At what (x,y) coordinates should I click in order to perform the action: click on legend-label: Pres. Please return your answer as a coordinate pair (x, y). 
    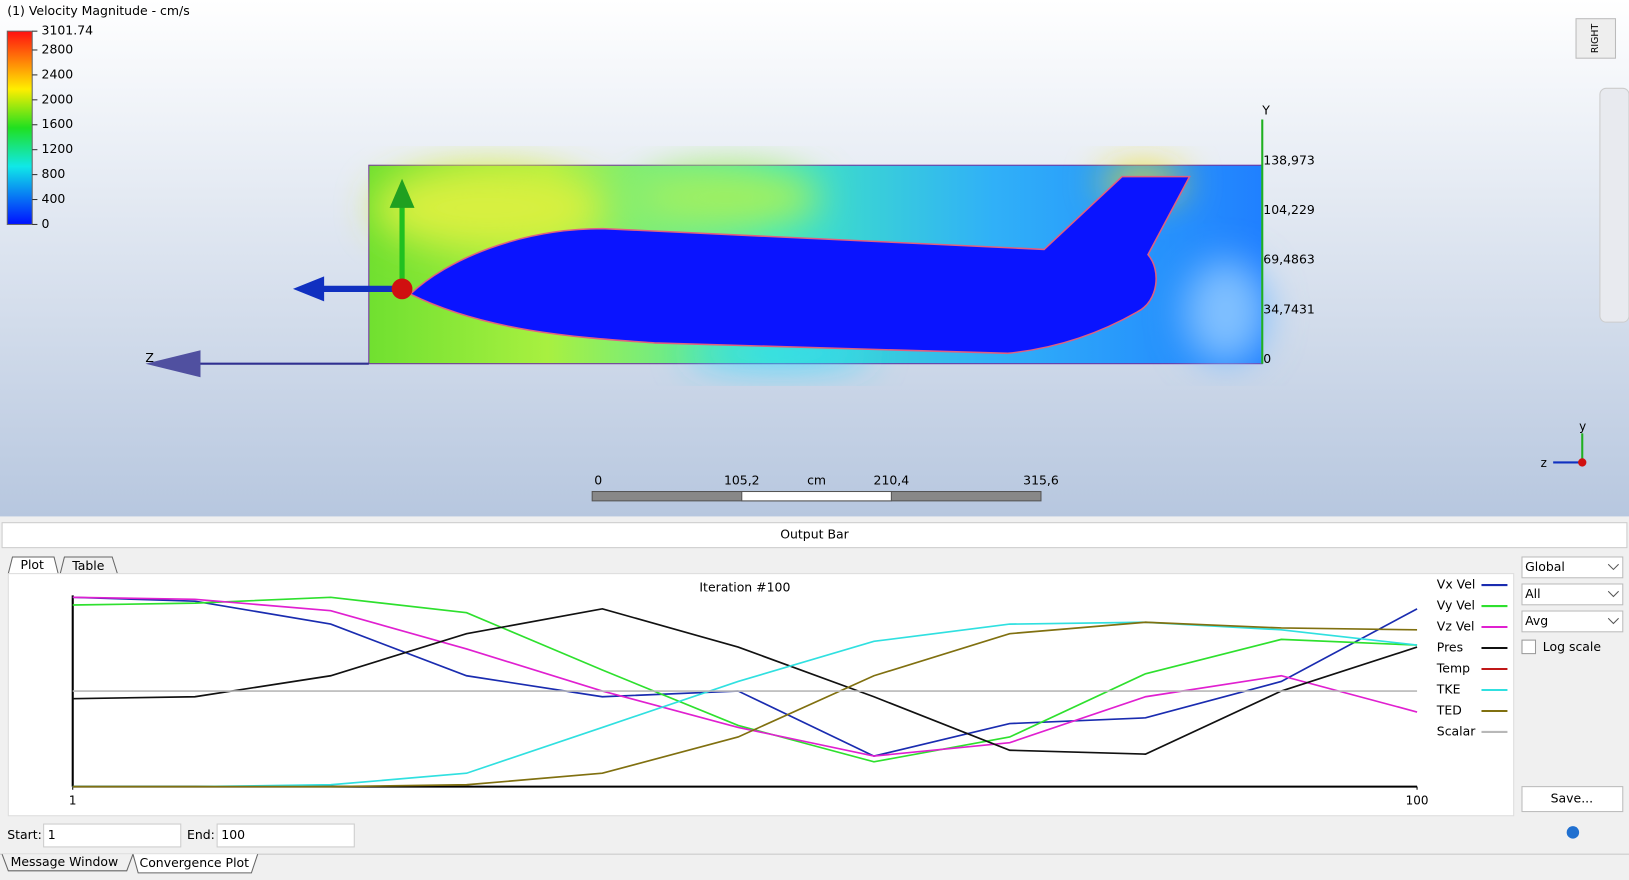
    Looking at the image, I should click on (1450, 647).